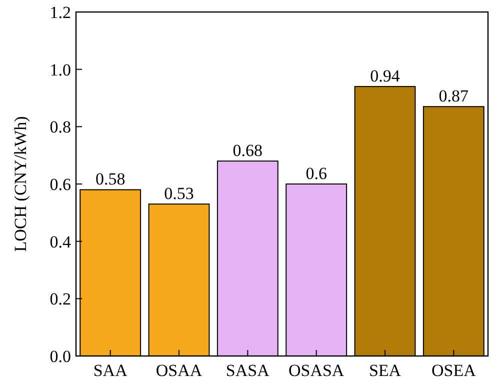 The width and height of the screenshot is (498, 386). Describe the element at coordinates (316, 173) in the screenshot. I see `data-label: 0.6` at that location.